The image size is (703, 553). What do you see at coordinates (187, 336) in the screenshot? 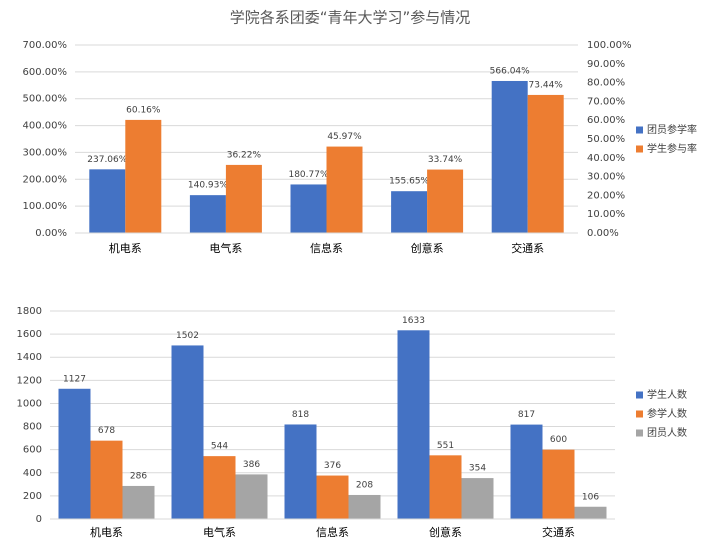
I see `data-label: 1502` at bounding box center [187, 336].